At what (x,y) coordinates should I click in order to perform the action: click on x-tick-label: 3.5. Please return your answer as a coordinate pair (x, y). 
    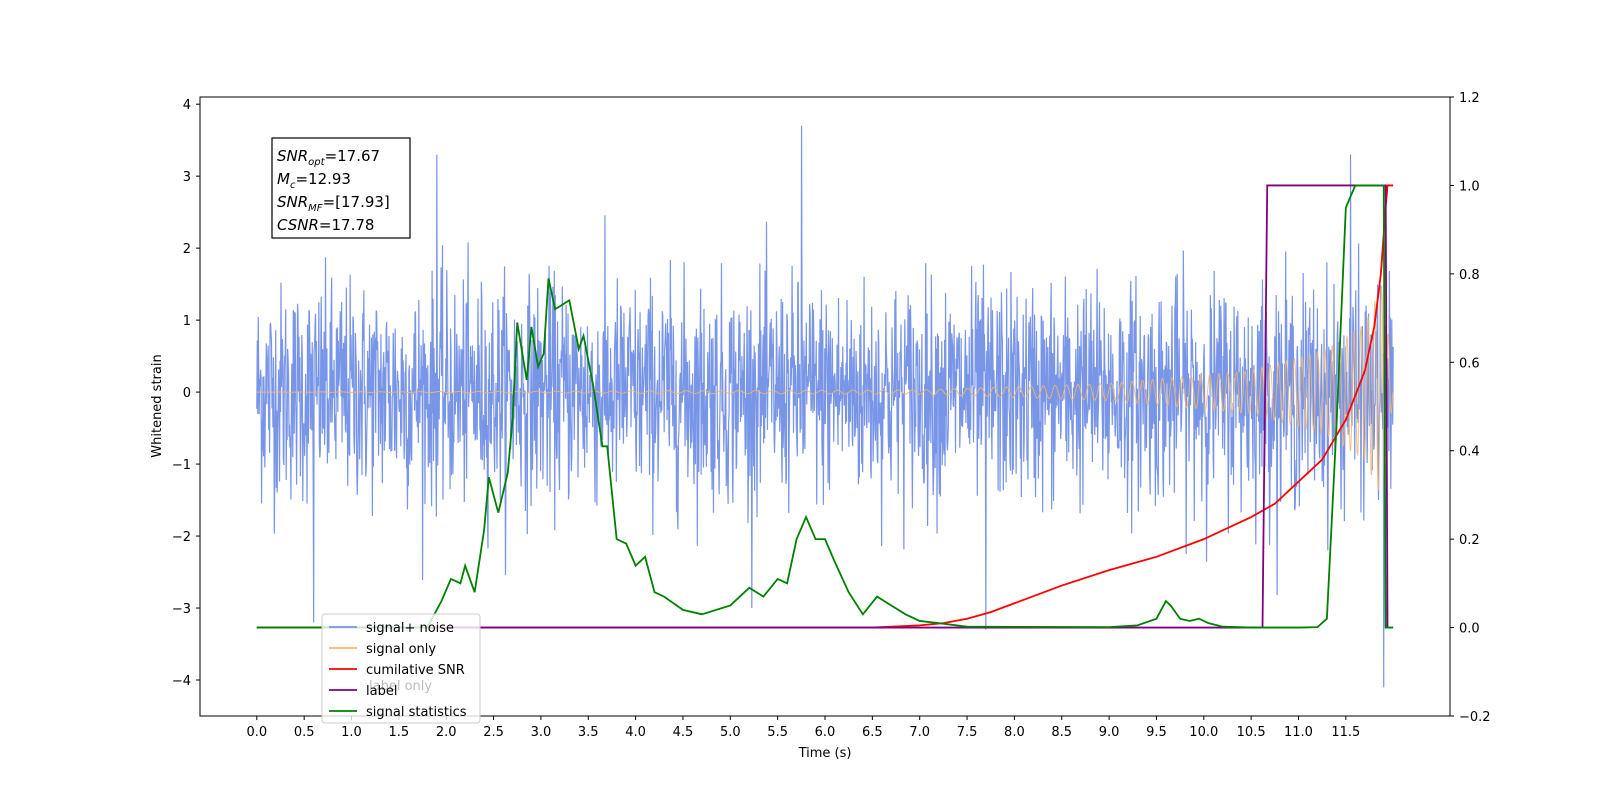
    Looking at the image, I should click on (588, 732).